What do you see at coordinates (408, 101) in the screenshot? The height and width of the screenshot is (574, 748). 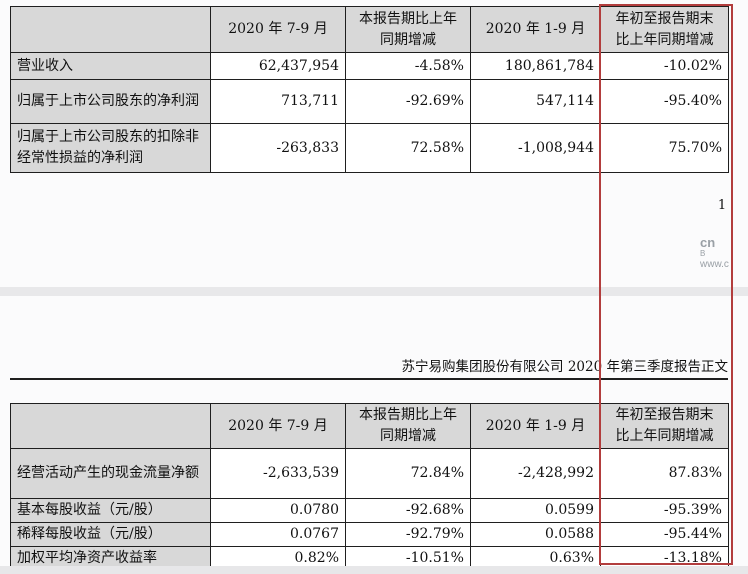 I see `cell-value: -92.69%` at bounding box center [408, 101].